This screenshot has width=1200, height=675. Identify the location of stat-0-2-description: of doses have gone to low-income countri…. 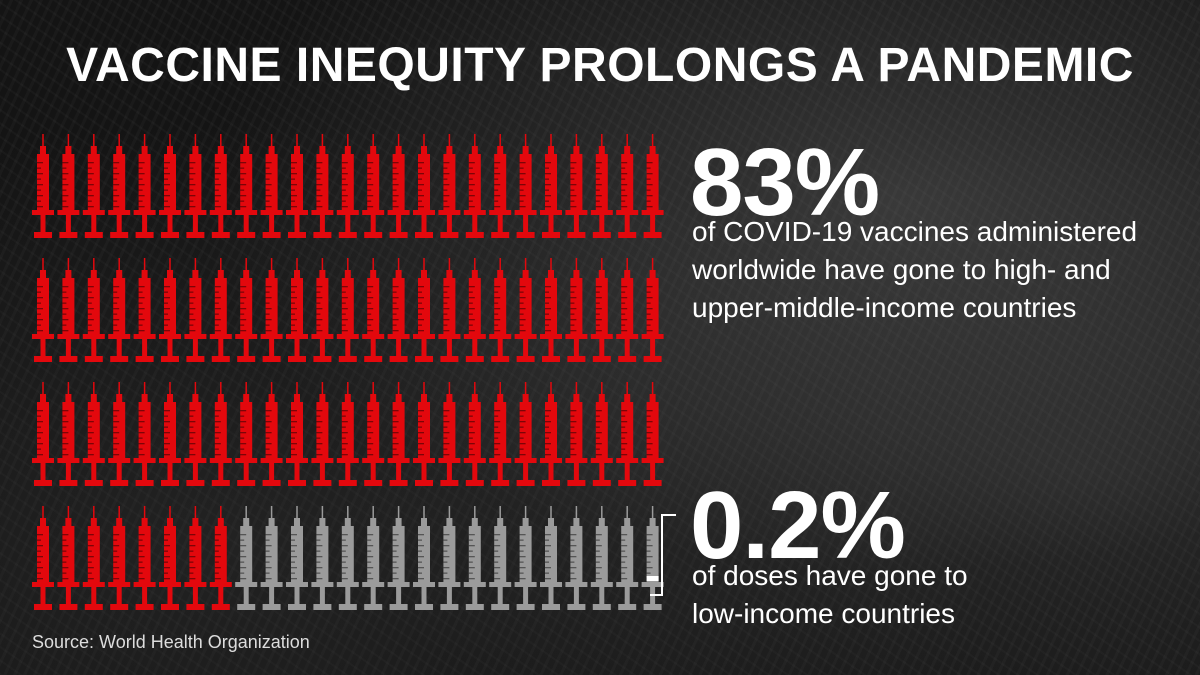
(830, 594).